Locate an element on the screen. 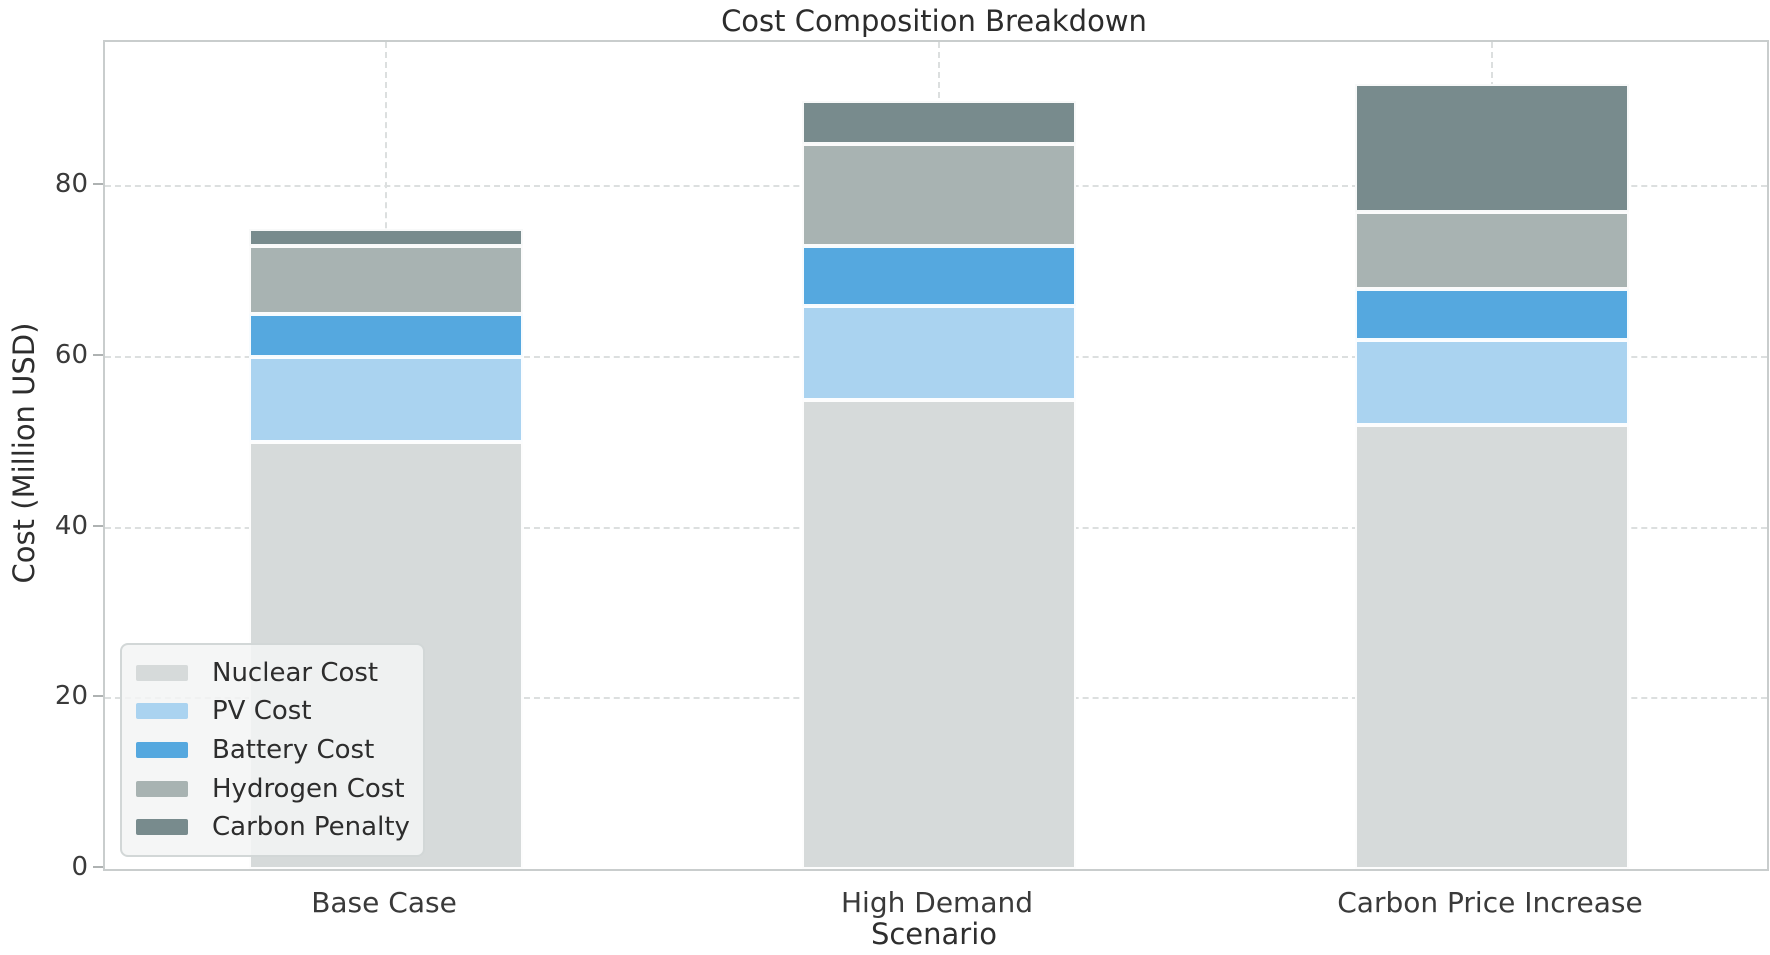 The height and width of the screenshot is (955, 1770). legend-item: Battery Cost is located at coordinates (274, 750).